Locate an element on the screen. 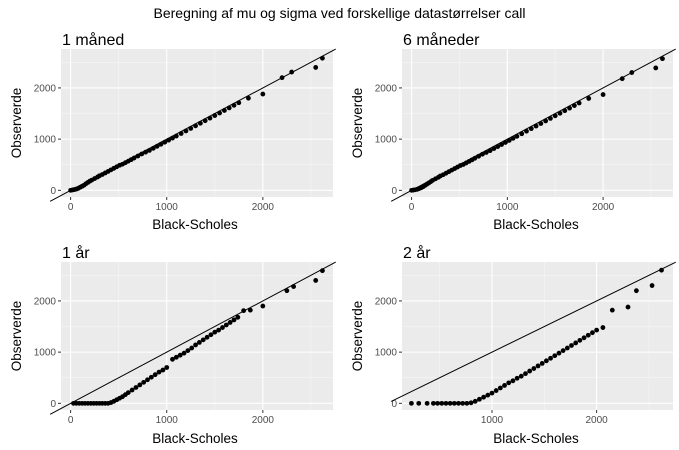  panel-title: 1 år is located at coordinates (76, 253).